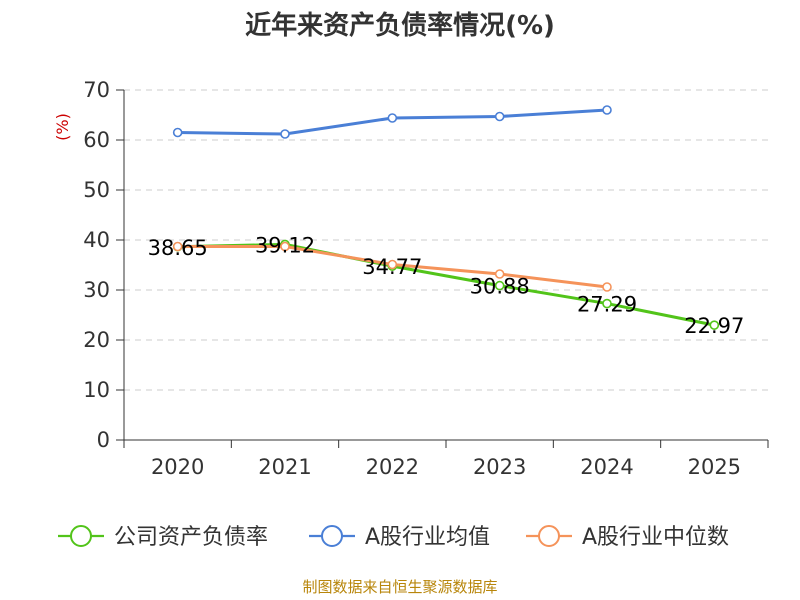 This screenshot has width=800, height=600. Describe the element at coordinates (427, 537) in the screenshot. I see `legend-label: A股行业均值` at that location.